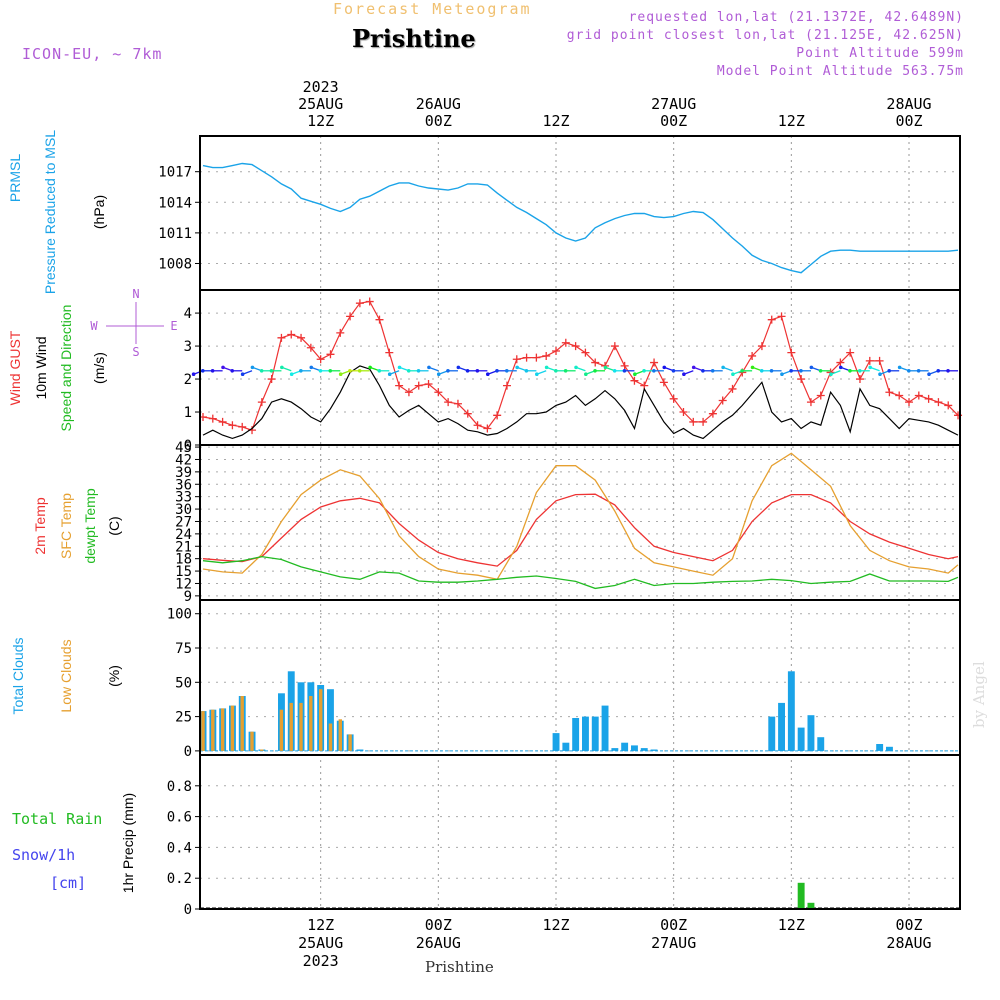  Describe the element at coordinates (414, 38) in the screenshot. I see `chart-title: Prishtine` at that location.